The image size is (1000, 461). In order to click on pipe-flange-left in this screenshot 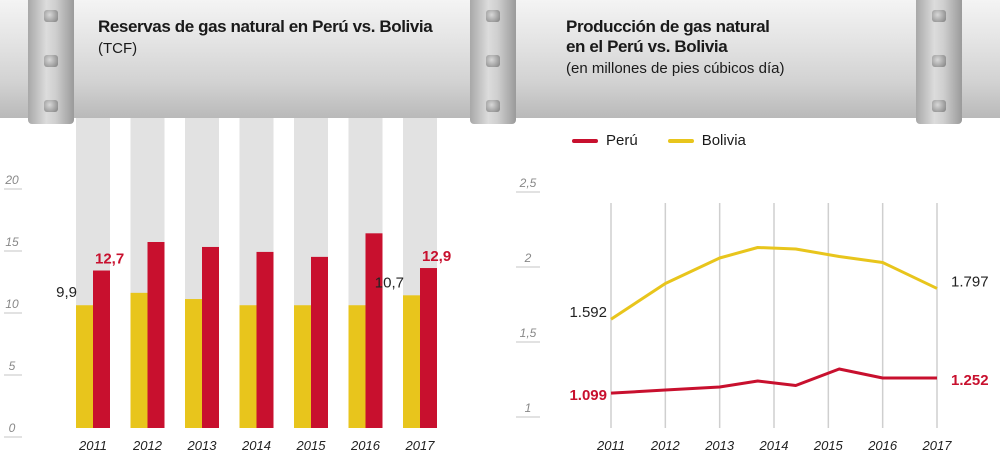, I will do `click(51, 62)`.